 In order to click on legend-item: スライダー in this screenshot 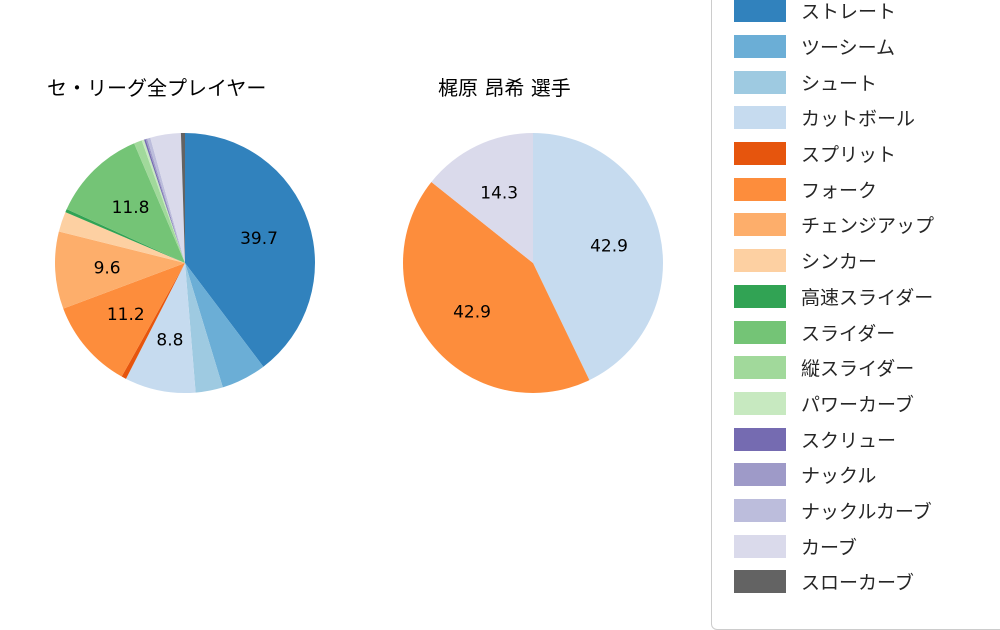, I will do `click(867, 332)`.